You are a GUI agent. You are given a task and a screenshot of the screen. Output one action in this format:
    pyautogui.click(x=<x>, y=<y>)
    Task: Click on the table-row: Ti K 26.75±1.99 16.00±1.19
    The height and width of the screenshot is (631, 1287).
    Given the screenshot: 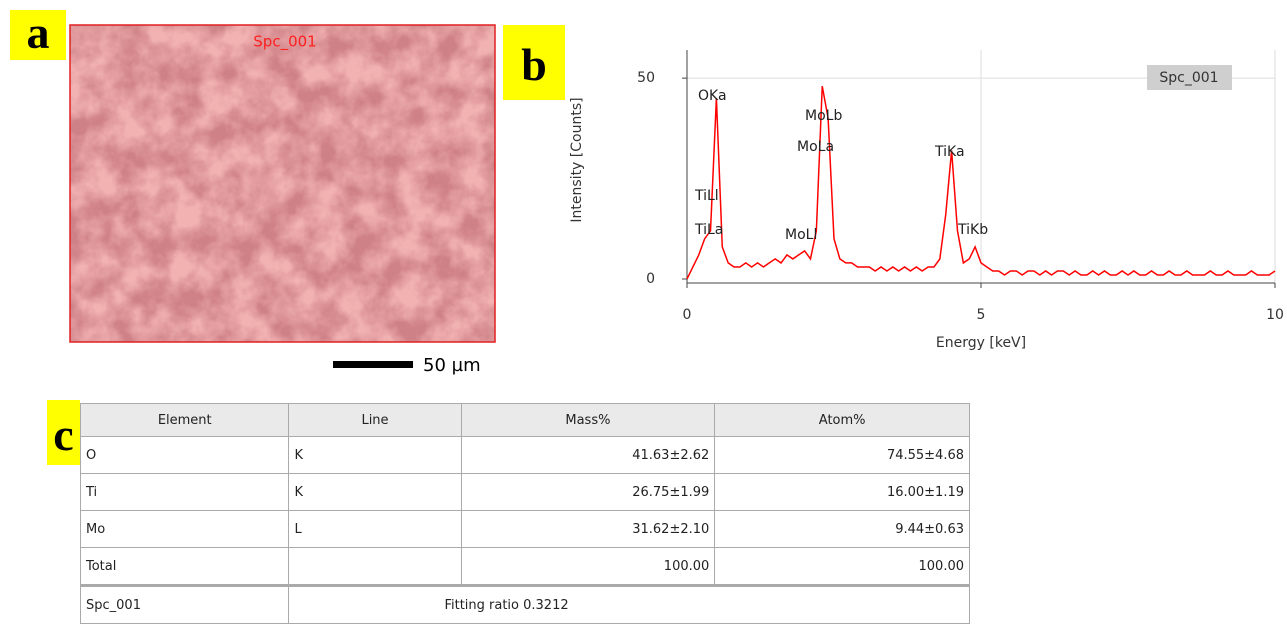 What is the action you would take?
    pyautogui.click(x=524, y=492)
    